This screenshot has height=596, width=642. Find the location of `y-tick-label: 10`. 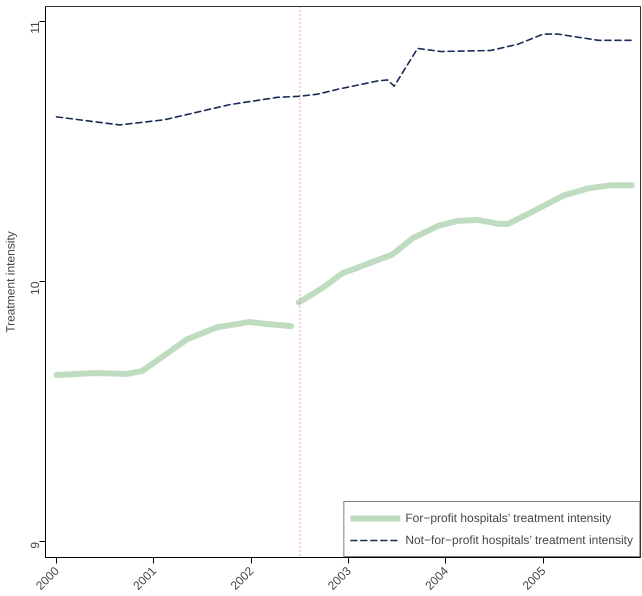

y-tick-label: 10 is located at coordinates (35, 288).